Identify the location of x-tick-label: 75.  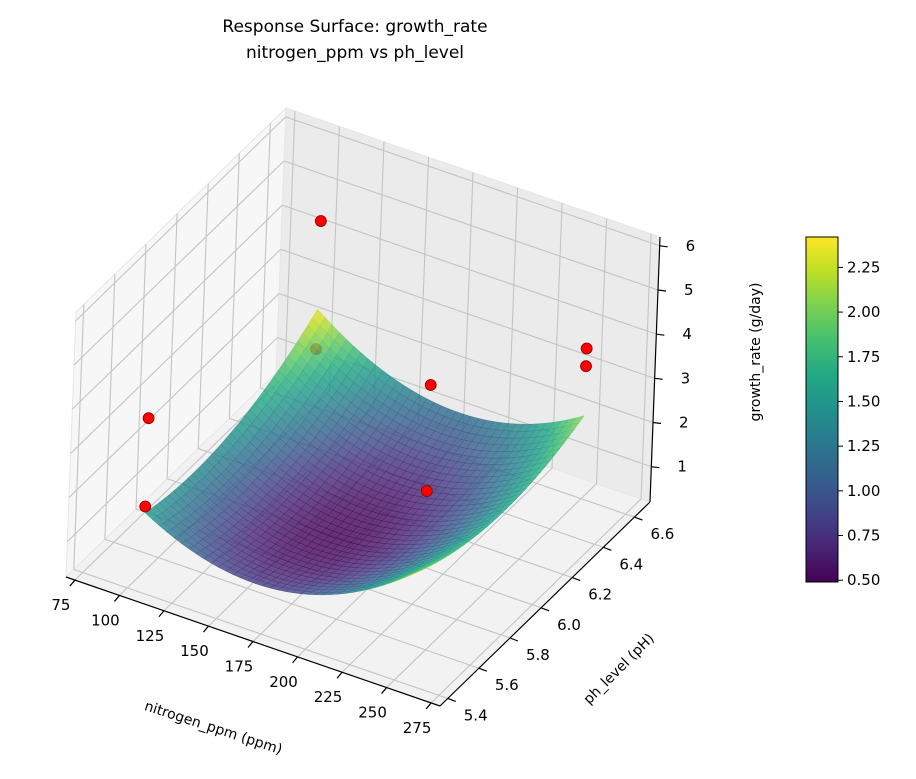
(60, 605).